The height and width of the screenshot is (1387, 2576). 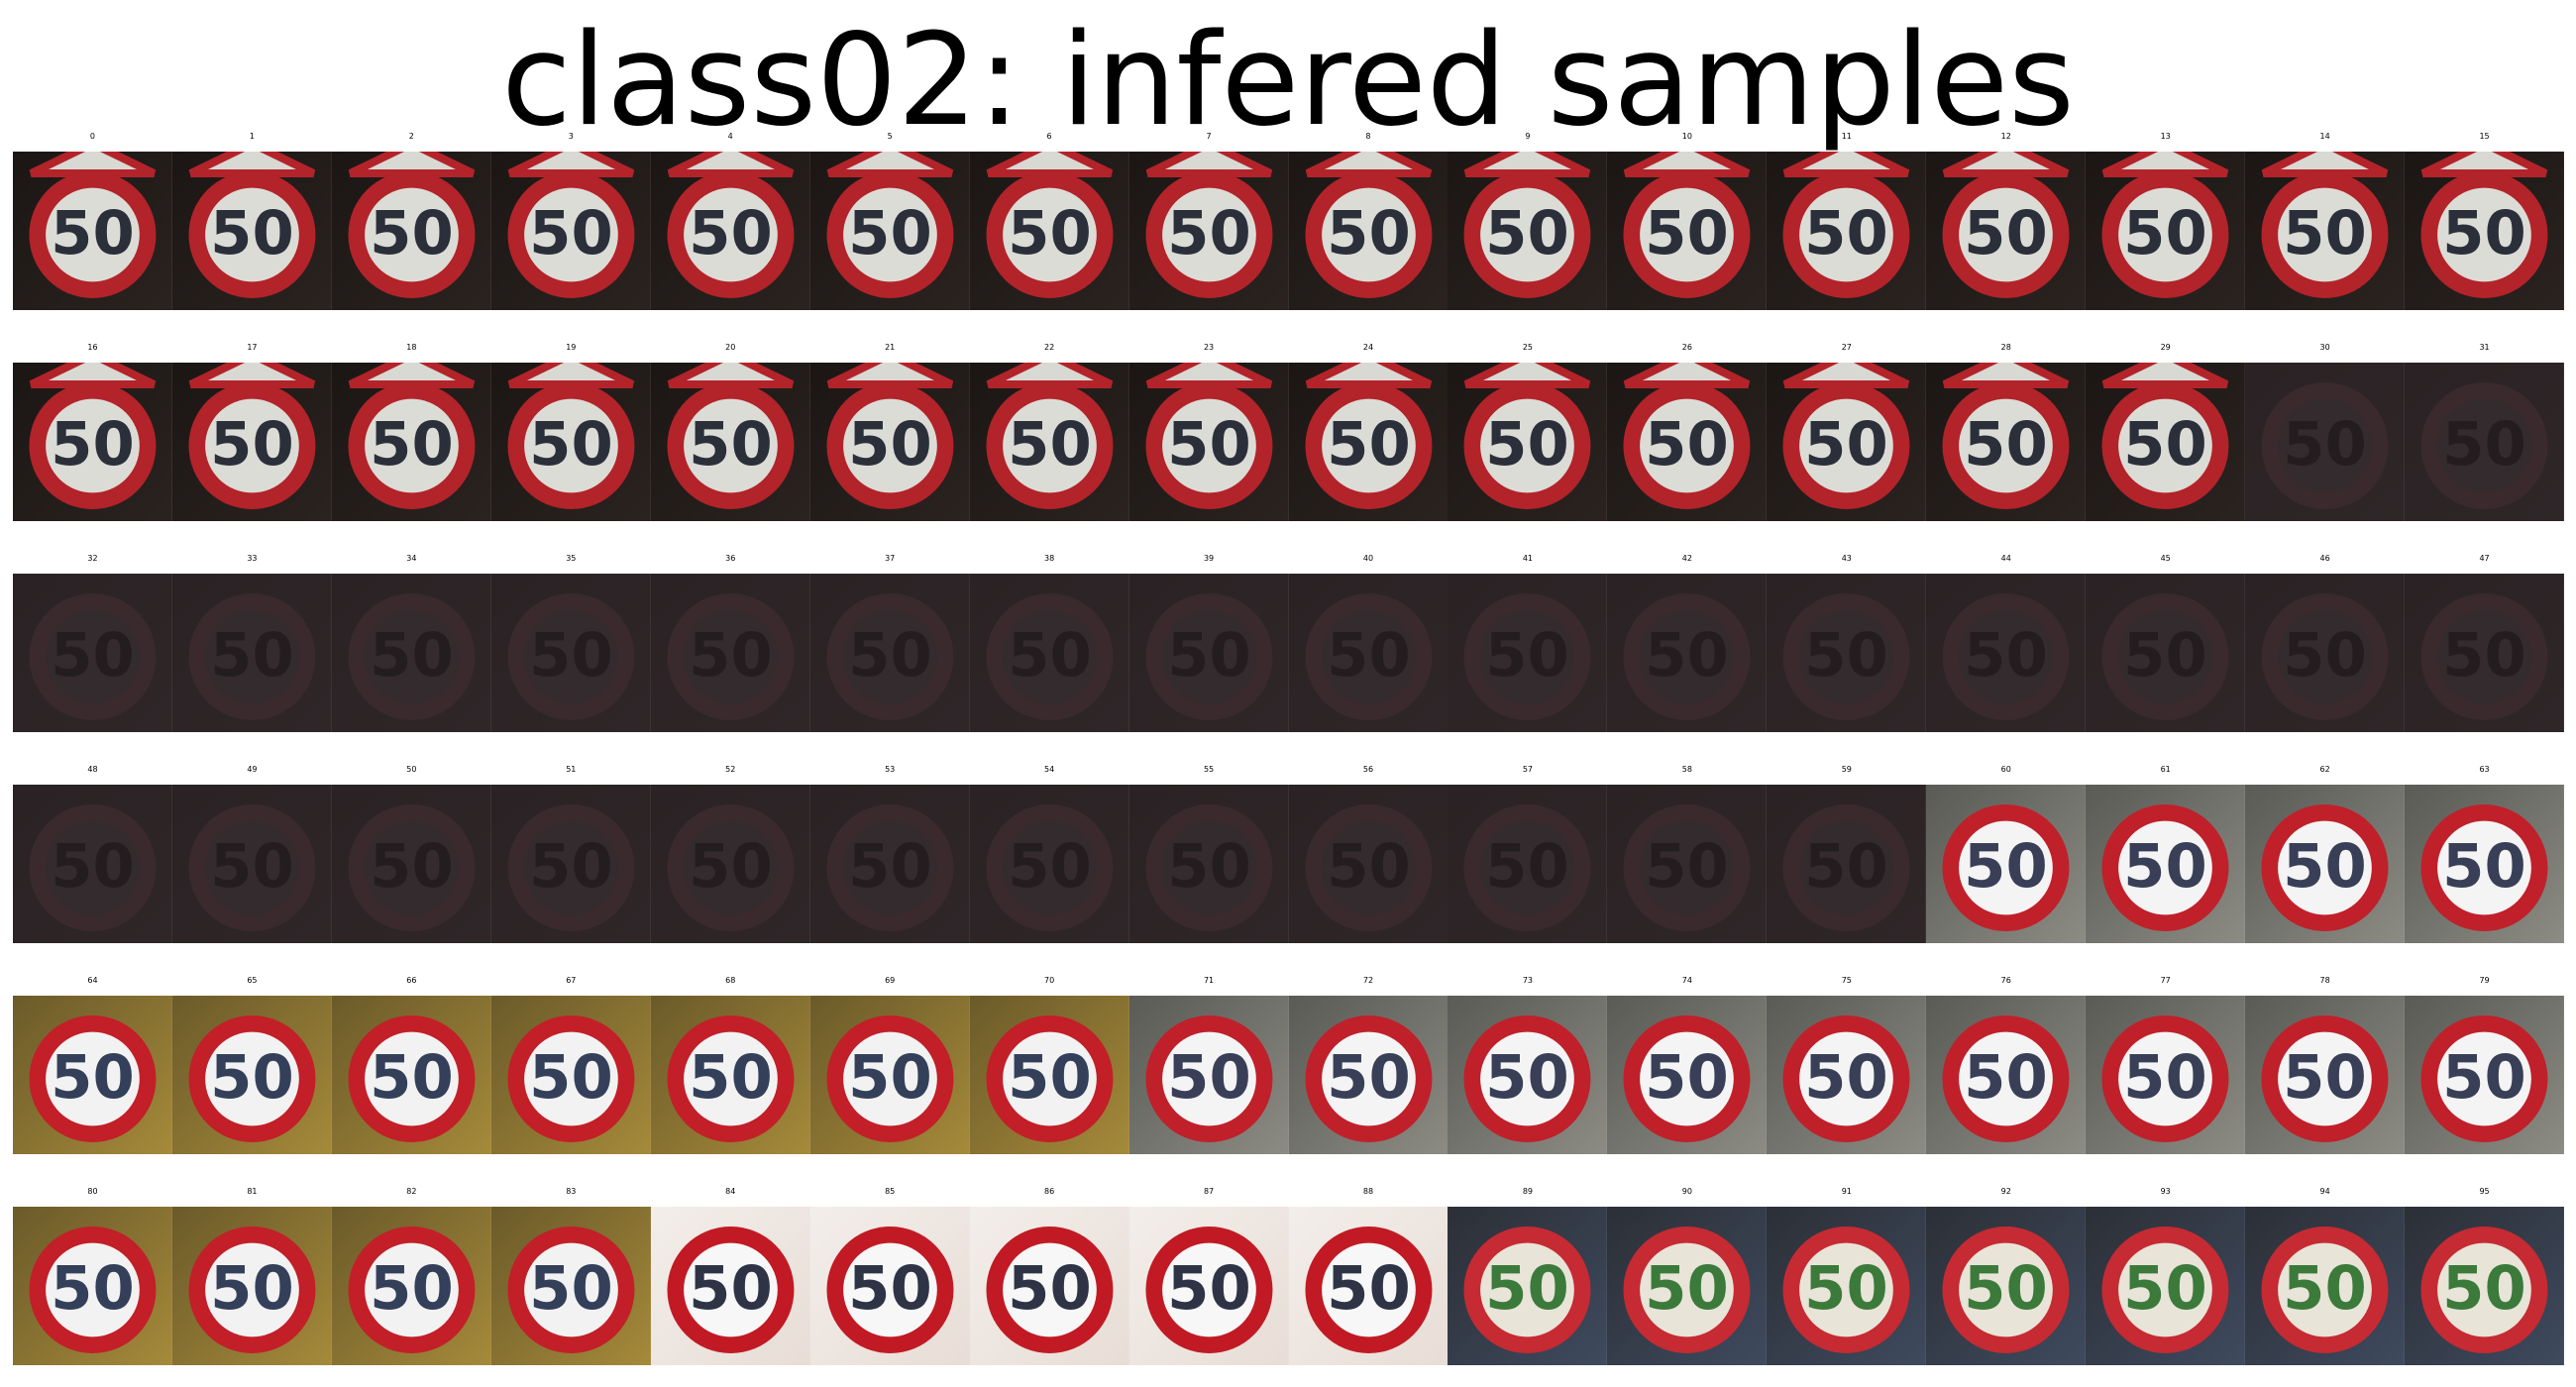 I want to click on sample-cell: 0 50, so click(x=92, y=221).